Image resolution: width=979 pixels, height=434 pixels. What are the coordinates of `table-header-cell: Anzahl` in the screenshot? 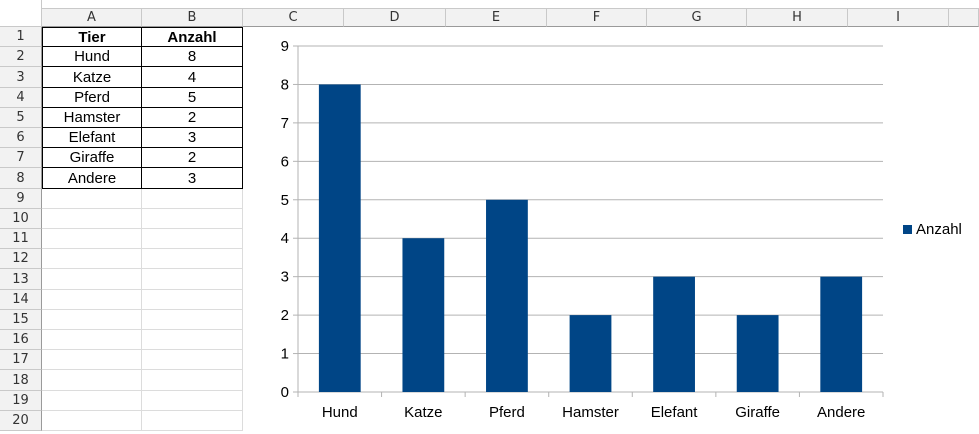 It's located at (192, 37).